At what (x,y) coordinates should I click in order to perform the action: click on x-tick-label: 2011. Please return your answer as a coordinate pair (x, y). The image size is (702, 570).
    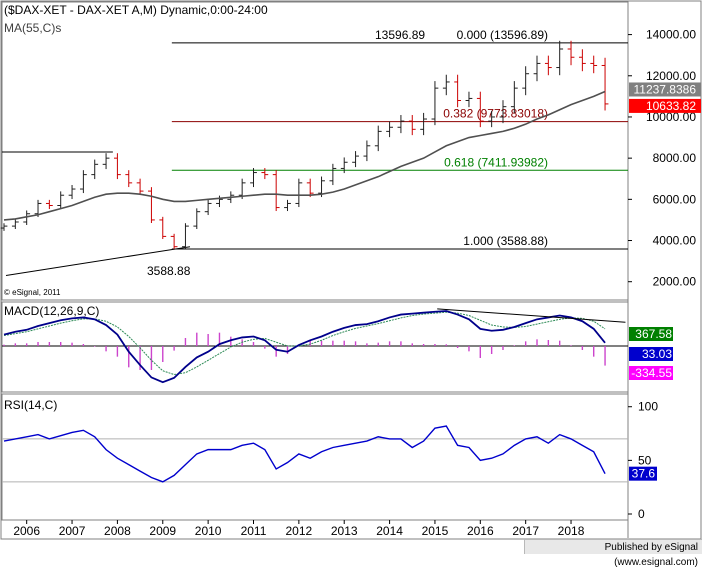
    Looking at the image, I should click on (254, 531).